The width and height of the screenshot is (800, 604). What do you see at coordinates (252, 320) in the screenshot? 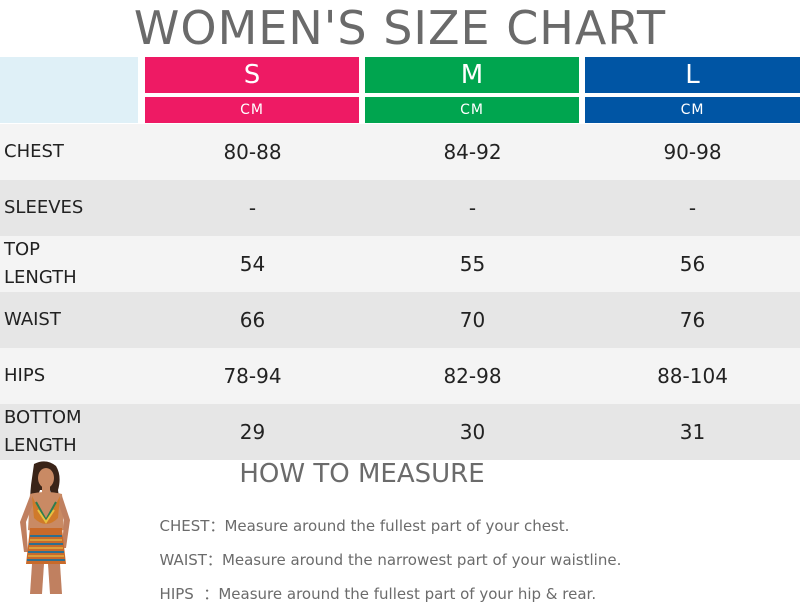
I see `table-cell: 66` at bounding box center [252, 320].